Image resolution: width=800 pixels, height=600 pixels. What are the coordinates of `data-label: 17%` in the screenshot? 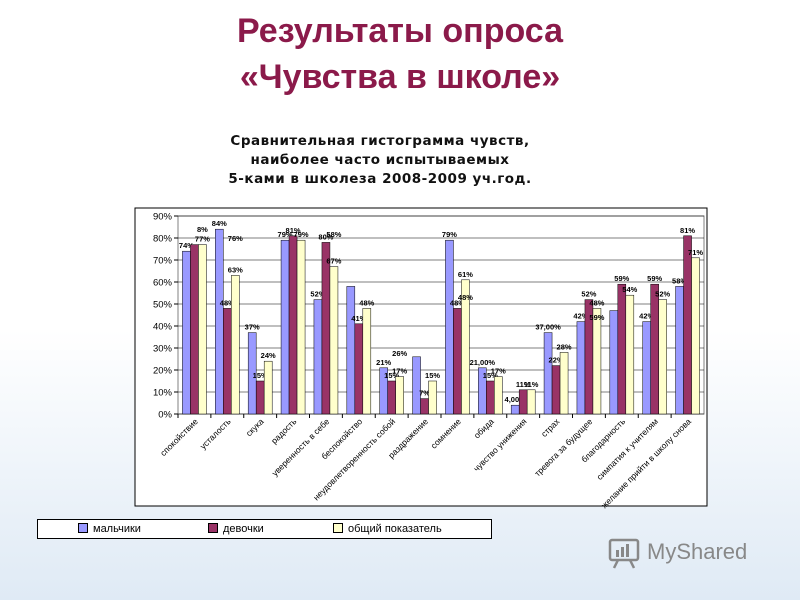 It's located at (498, 371).